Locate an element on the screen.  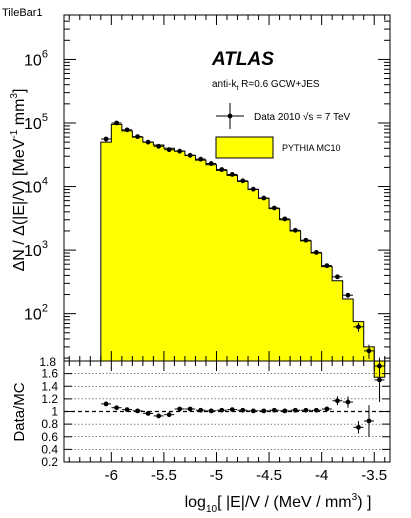
y-tick-label: 10³ is located at coordinates (36, 249).